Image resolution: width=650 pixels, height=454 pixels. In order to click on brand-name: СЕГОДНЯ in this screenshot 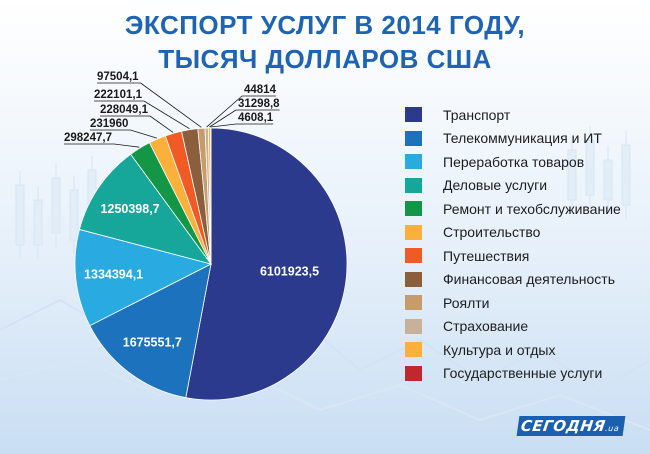, I will do `click(564, 426)`.